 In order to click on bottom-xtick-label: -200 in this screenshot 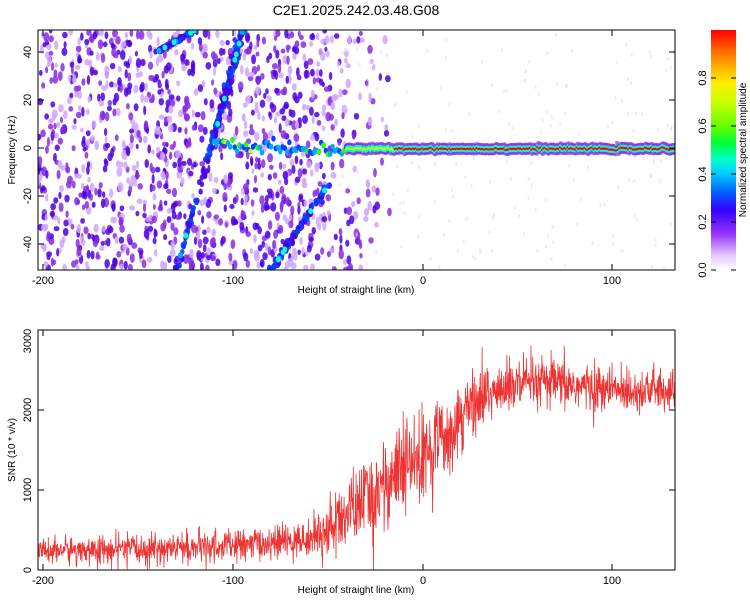, I will do `click(43, 581)`.